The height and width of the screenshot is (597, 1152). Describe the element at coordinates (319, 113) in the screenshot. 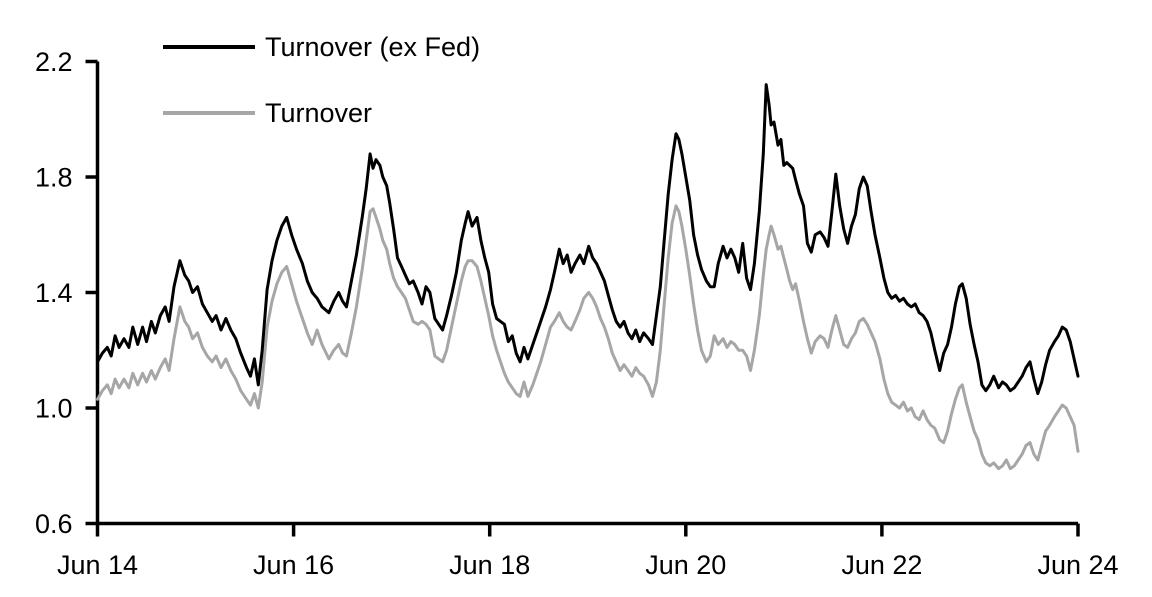

I see `legend-label-turnover: Turnover` at that location.